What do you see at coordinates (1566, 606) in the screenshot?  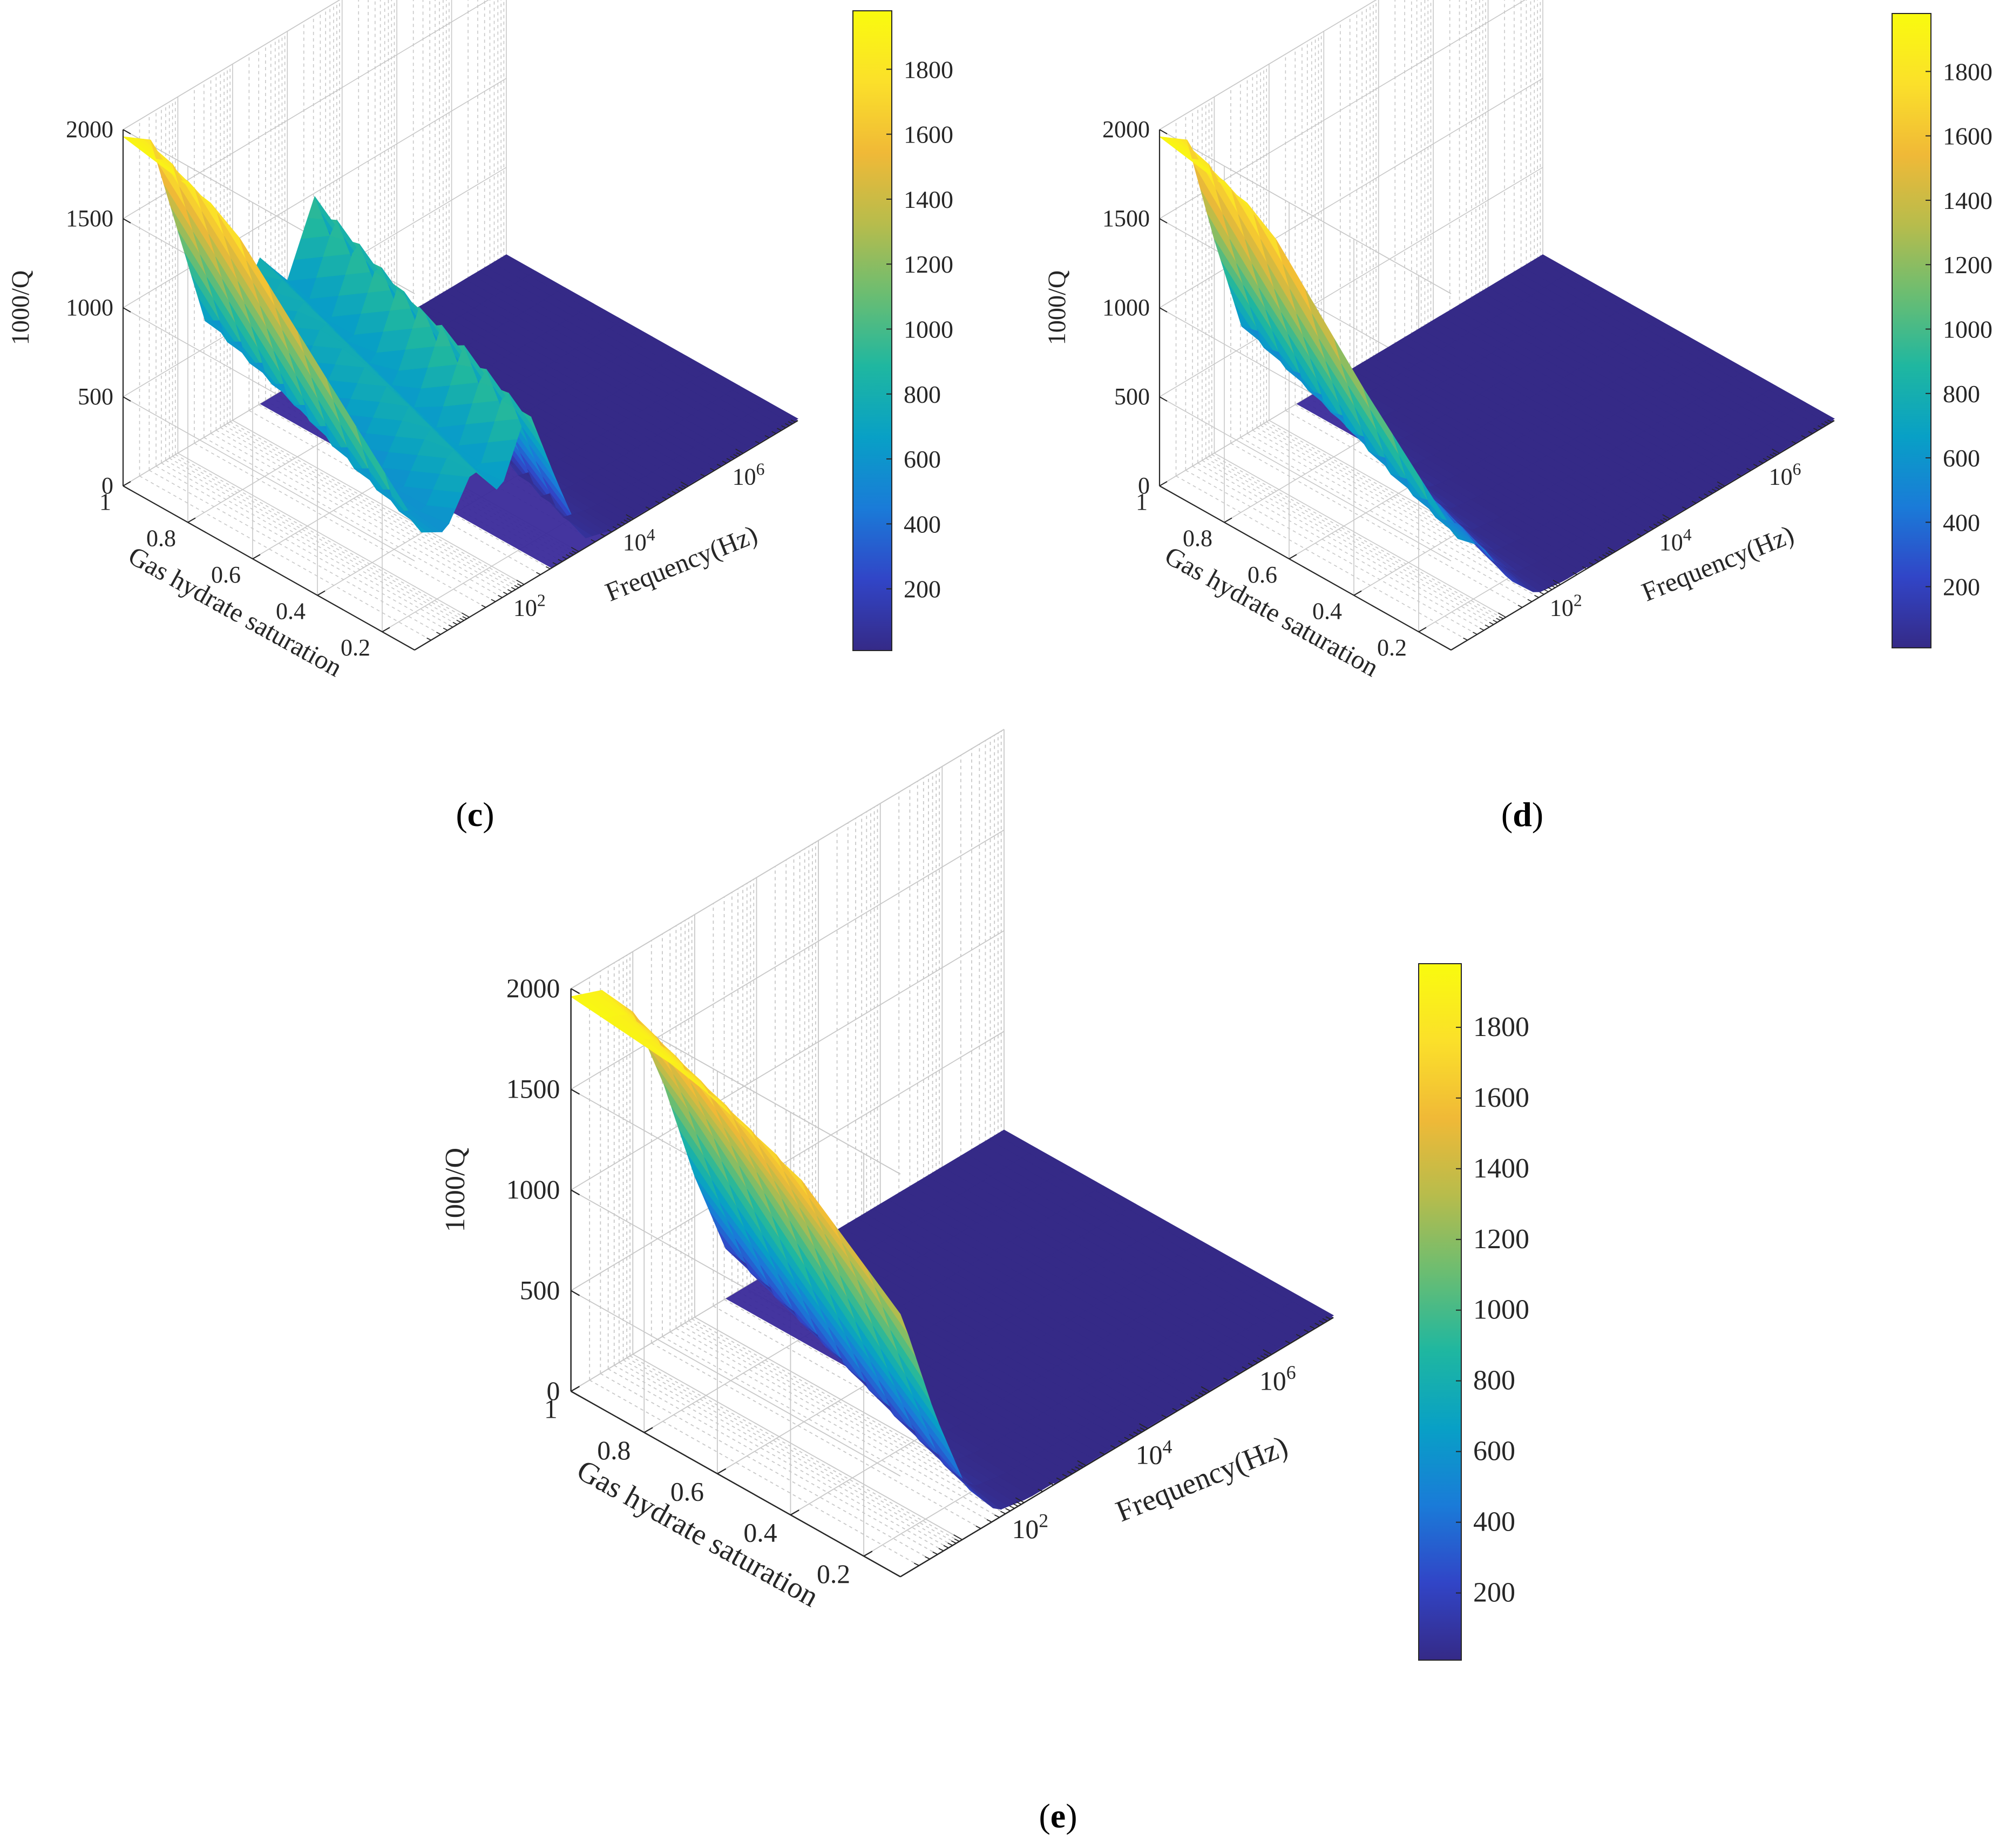 I see `freq-tick-label: 10²` at bounding box center [1566, 606].